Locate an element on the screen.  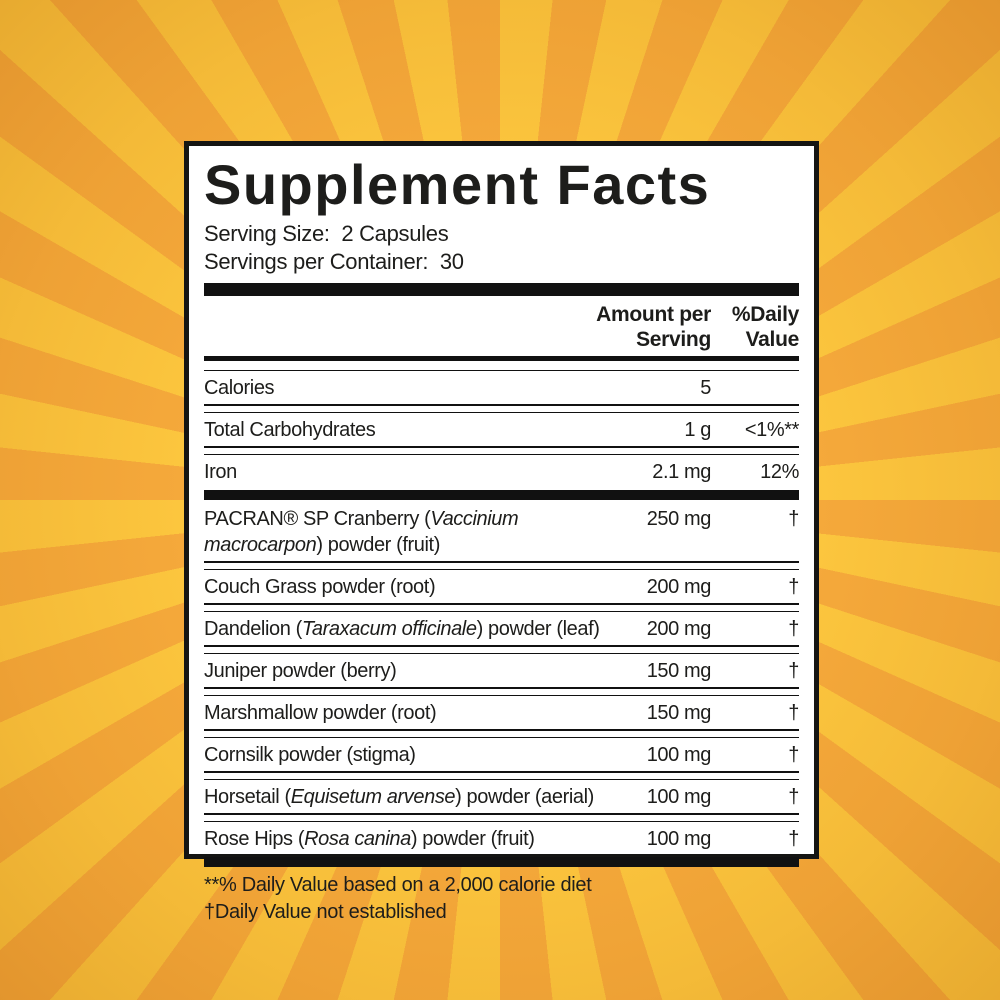
ingredient-name: Juniper powder (berry) is located at coordinates (300, 671).